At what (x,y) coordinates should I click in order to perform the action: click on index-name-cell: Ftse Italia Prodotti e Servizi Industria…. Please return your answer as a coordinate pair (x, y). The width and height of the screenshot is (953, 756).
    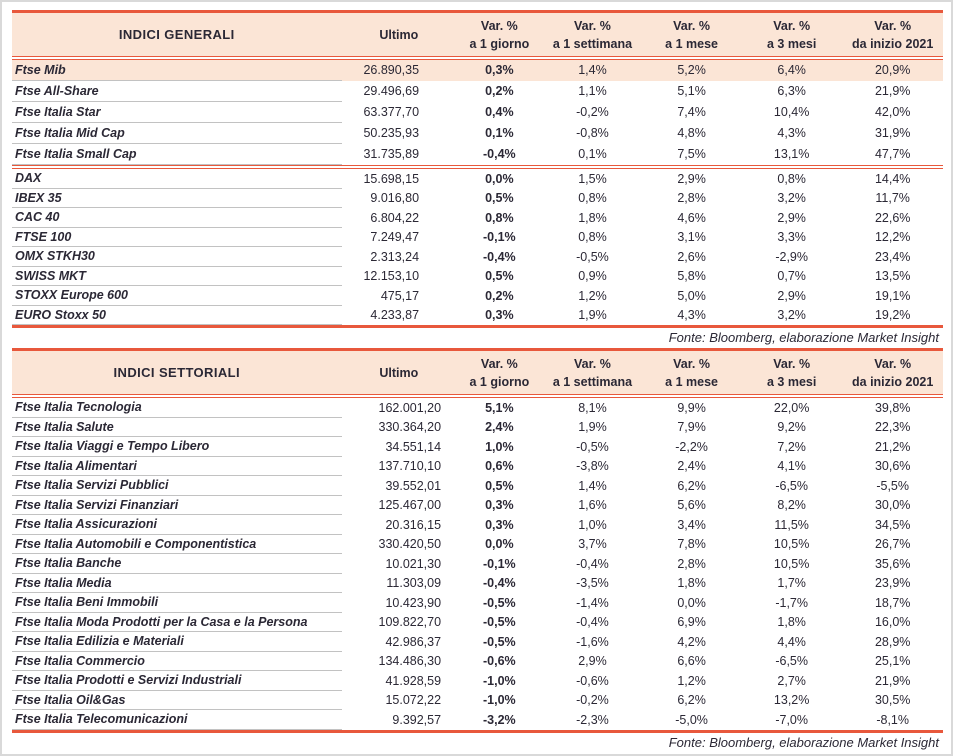
    Looking at the image, I should click on (177, 681).